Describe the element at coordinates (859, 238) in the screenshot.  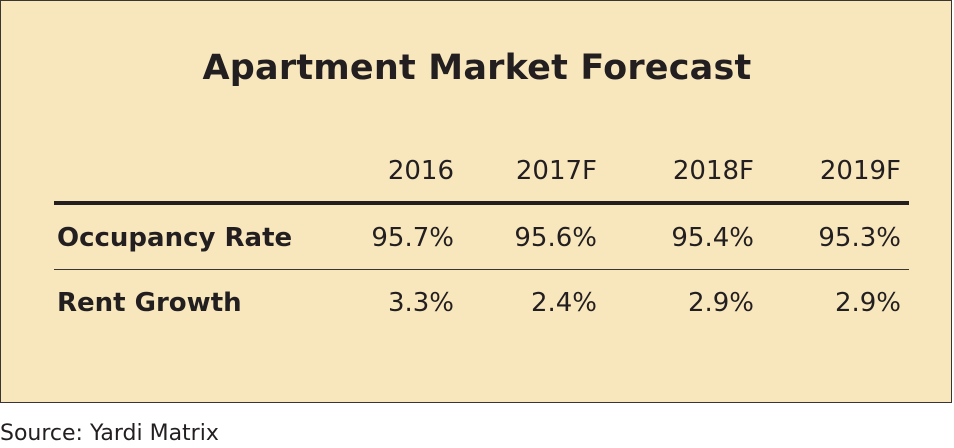
I see `table-cell-occupancy-2019f: 95.3%` at that location.